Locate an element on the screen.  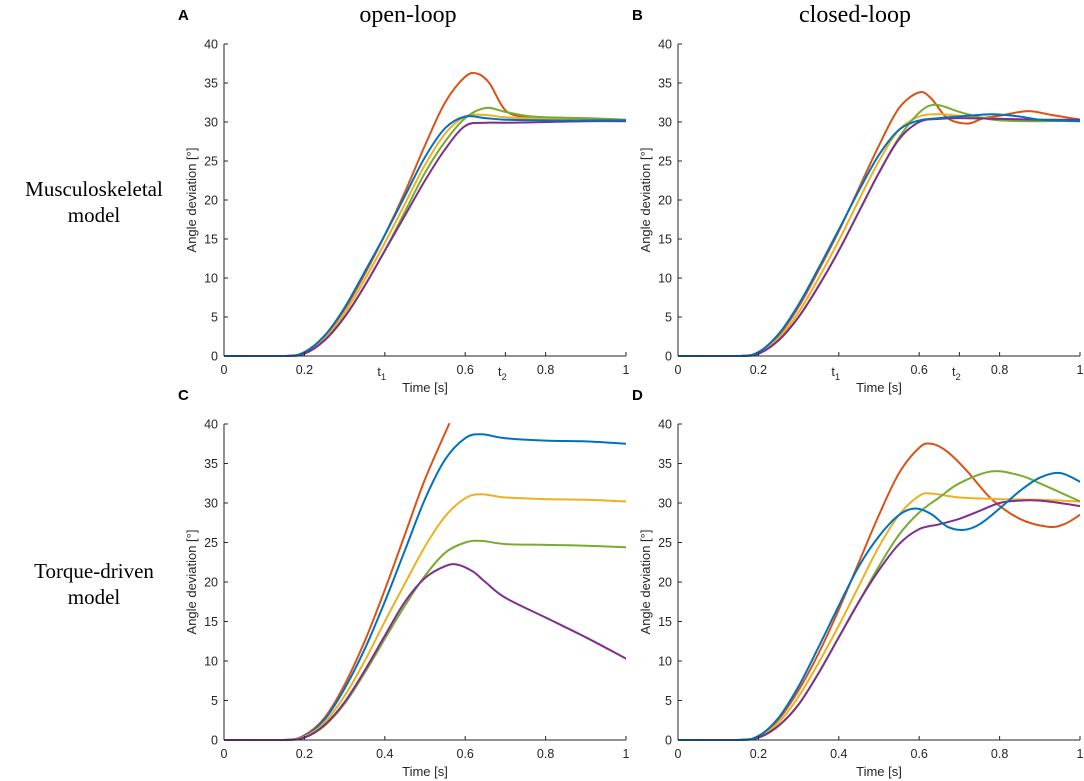
panel-a-annotation-t2: t2 is located at coordinates (502, 374).